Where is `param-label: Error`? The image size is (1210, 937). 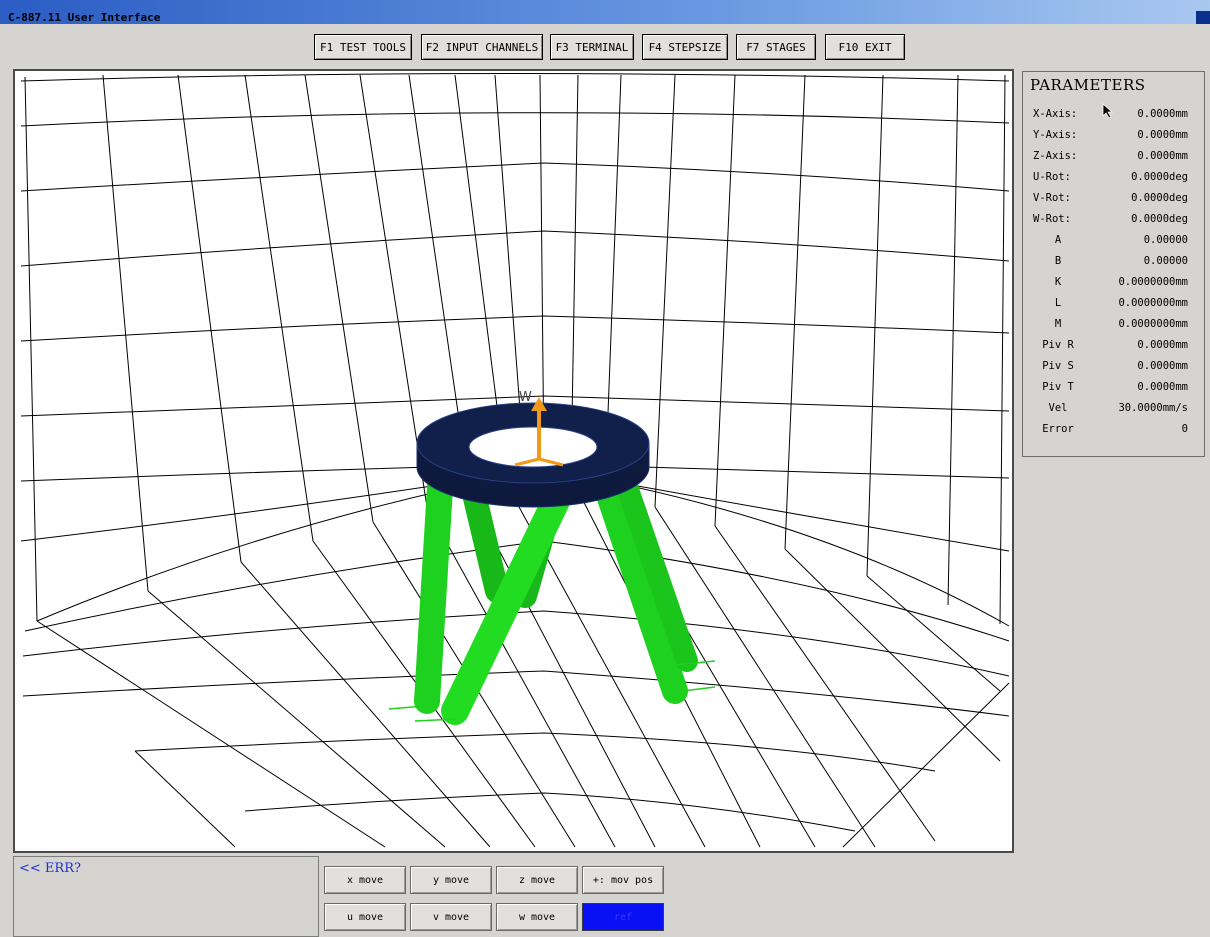 param-label: Error is located at coordinates (1058, 429).